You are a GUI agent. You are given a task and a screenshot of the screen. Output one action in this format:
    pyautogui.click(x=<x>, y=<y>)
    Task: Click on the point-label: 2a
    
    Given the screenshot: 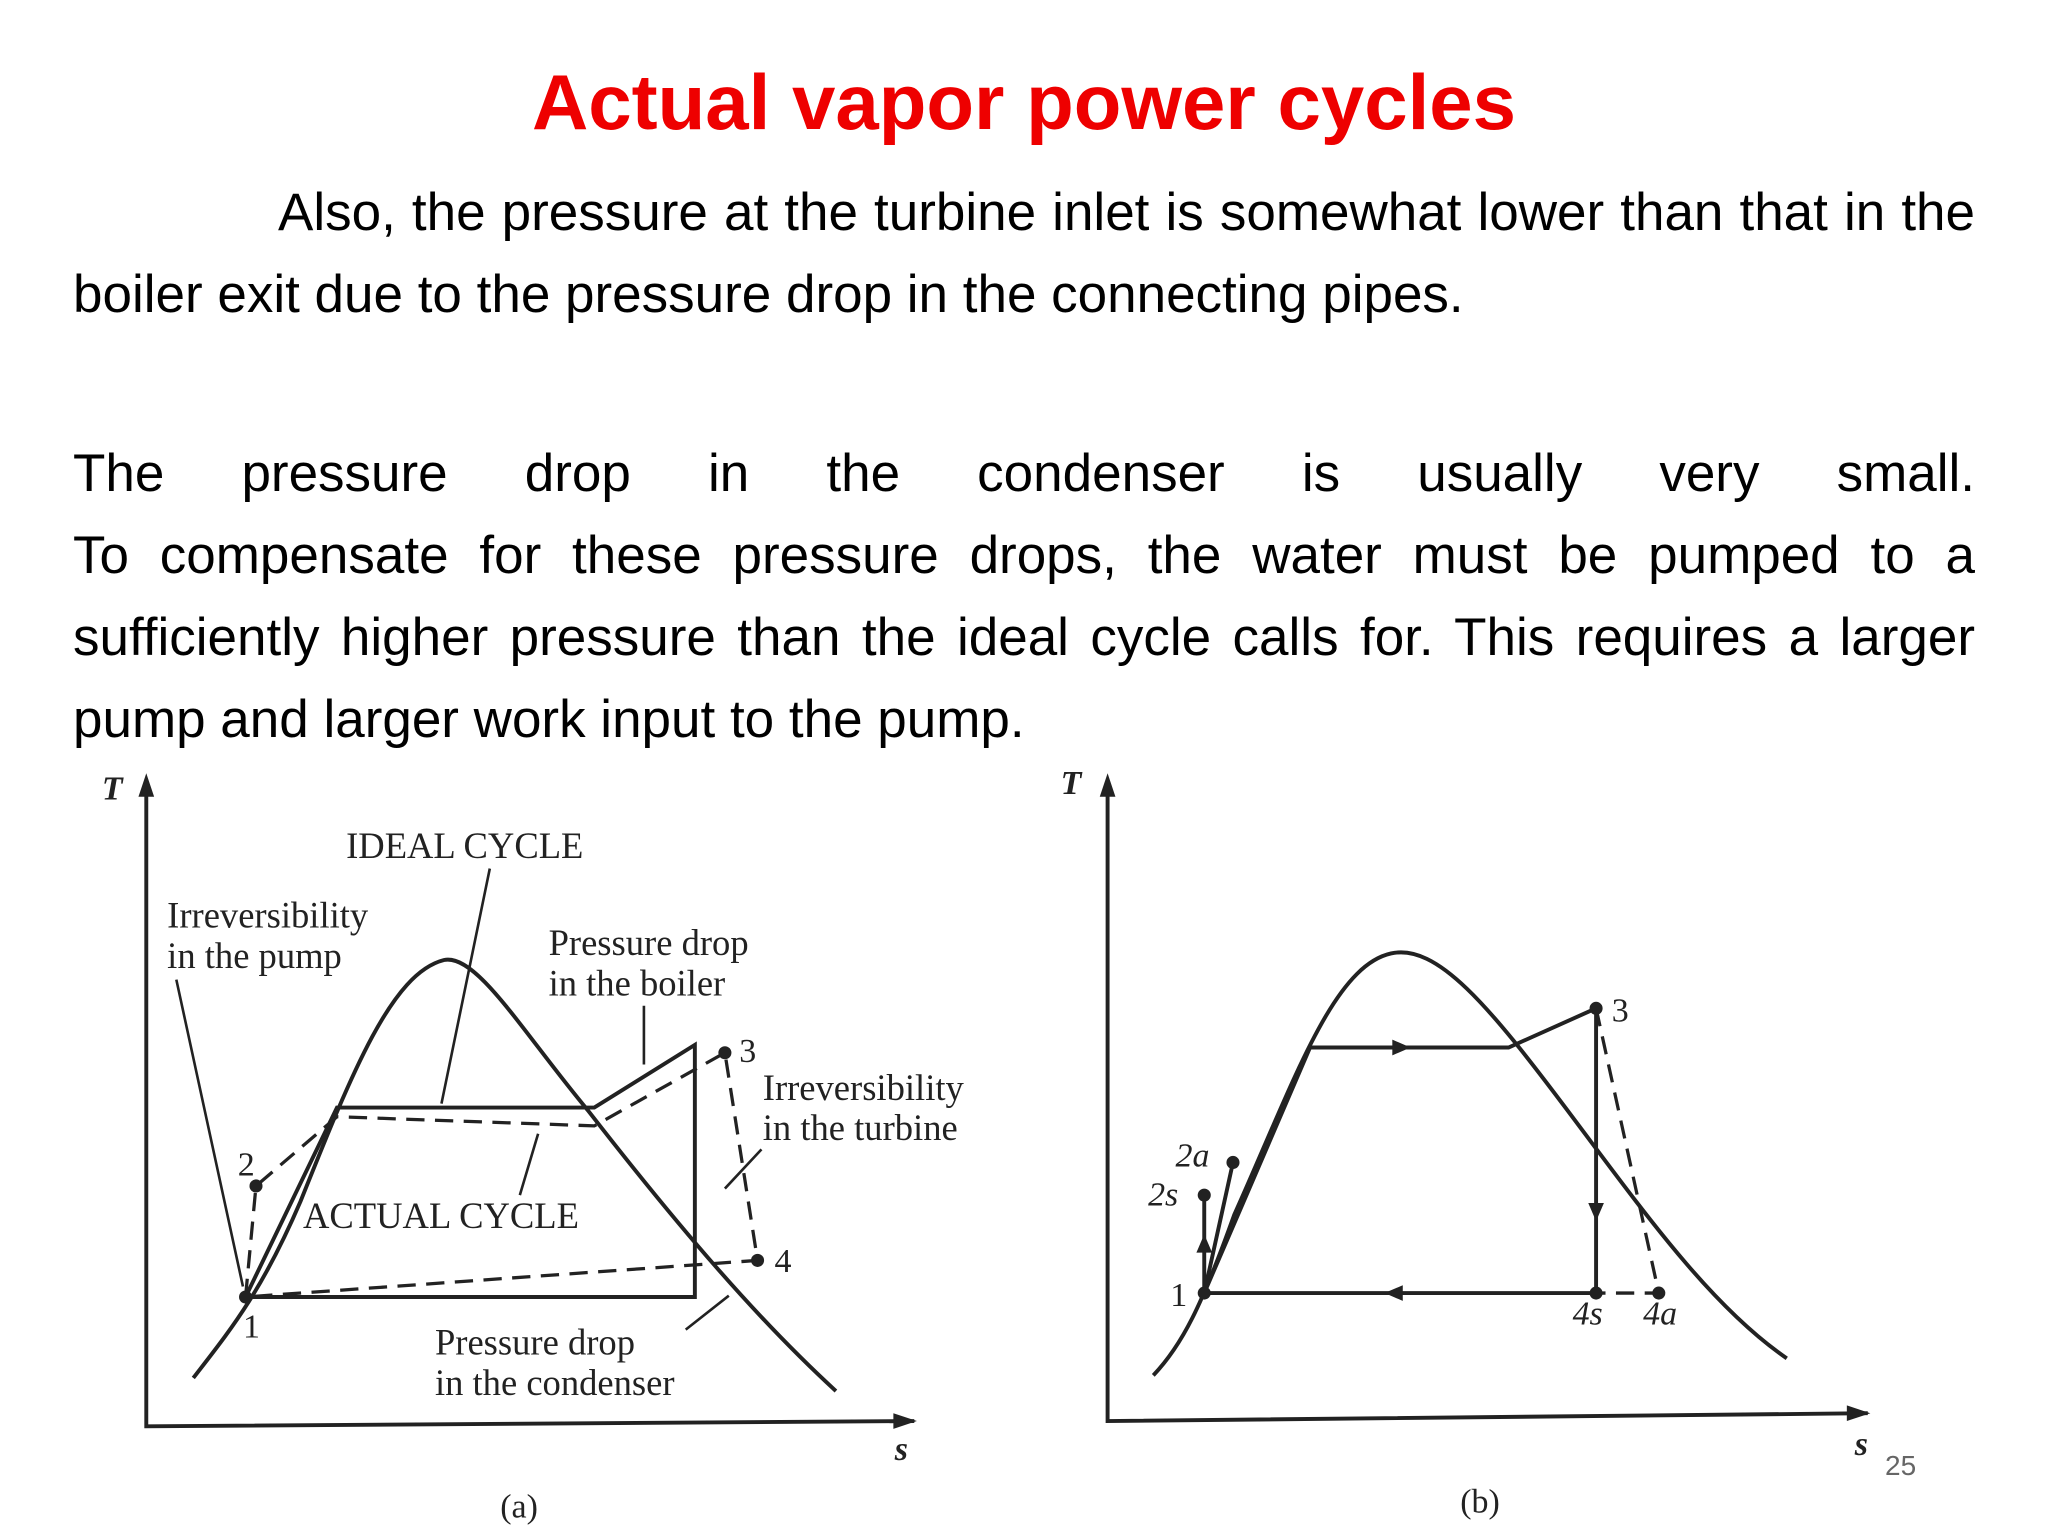 What is the action you would take?
    pyautogui.click(x=1193, y=1155)
    